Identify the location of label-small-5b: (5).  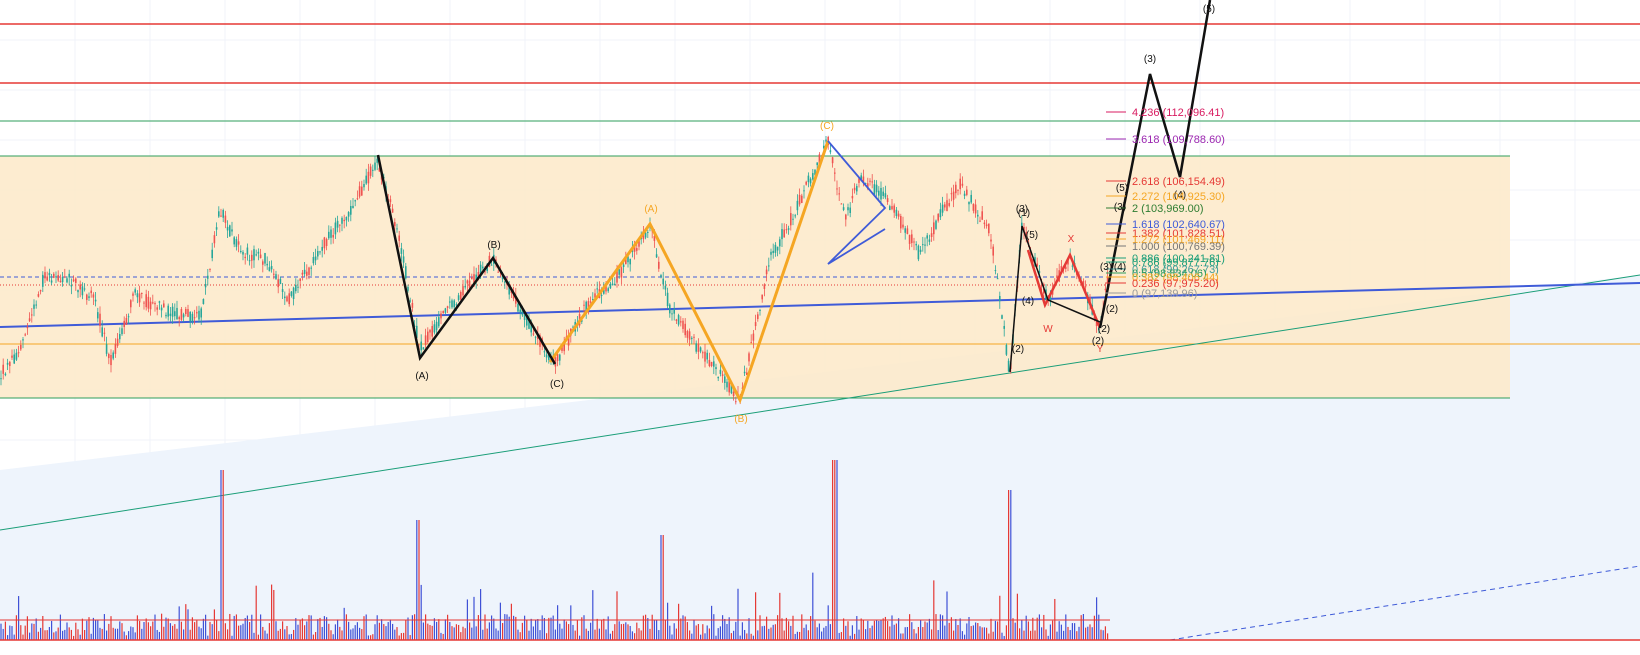
(1122, 188).